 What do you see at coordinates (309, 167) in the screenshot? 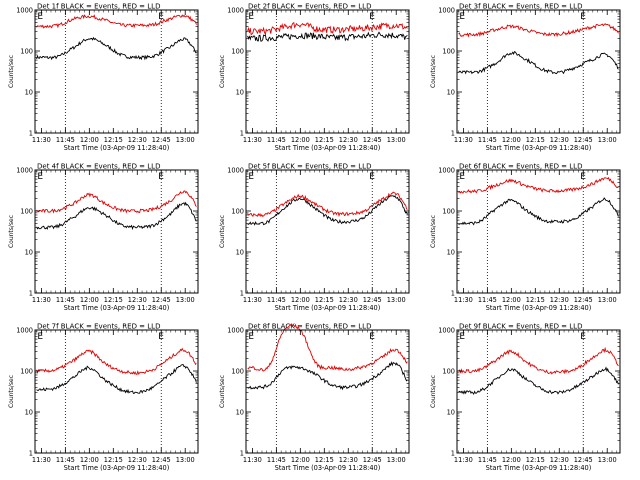
I see `panel-title: Det 5f BLACK = Events, RED = LLD` at bounding box center [309, 167].